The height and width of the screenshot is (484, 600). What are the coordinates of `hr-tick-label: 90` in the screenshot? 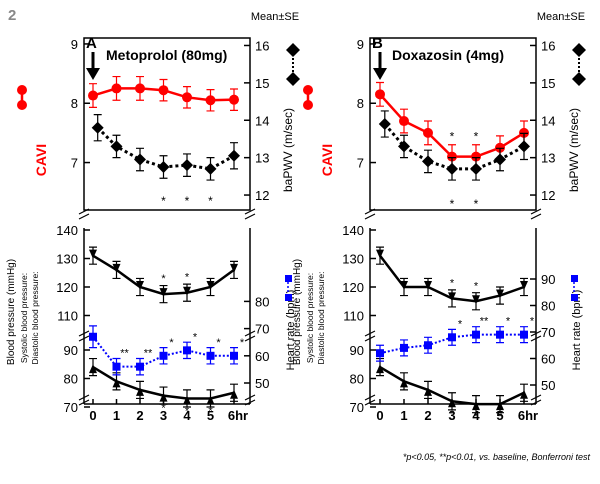 It's located at (548, 279).